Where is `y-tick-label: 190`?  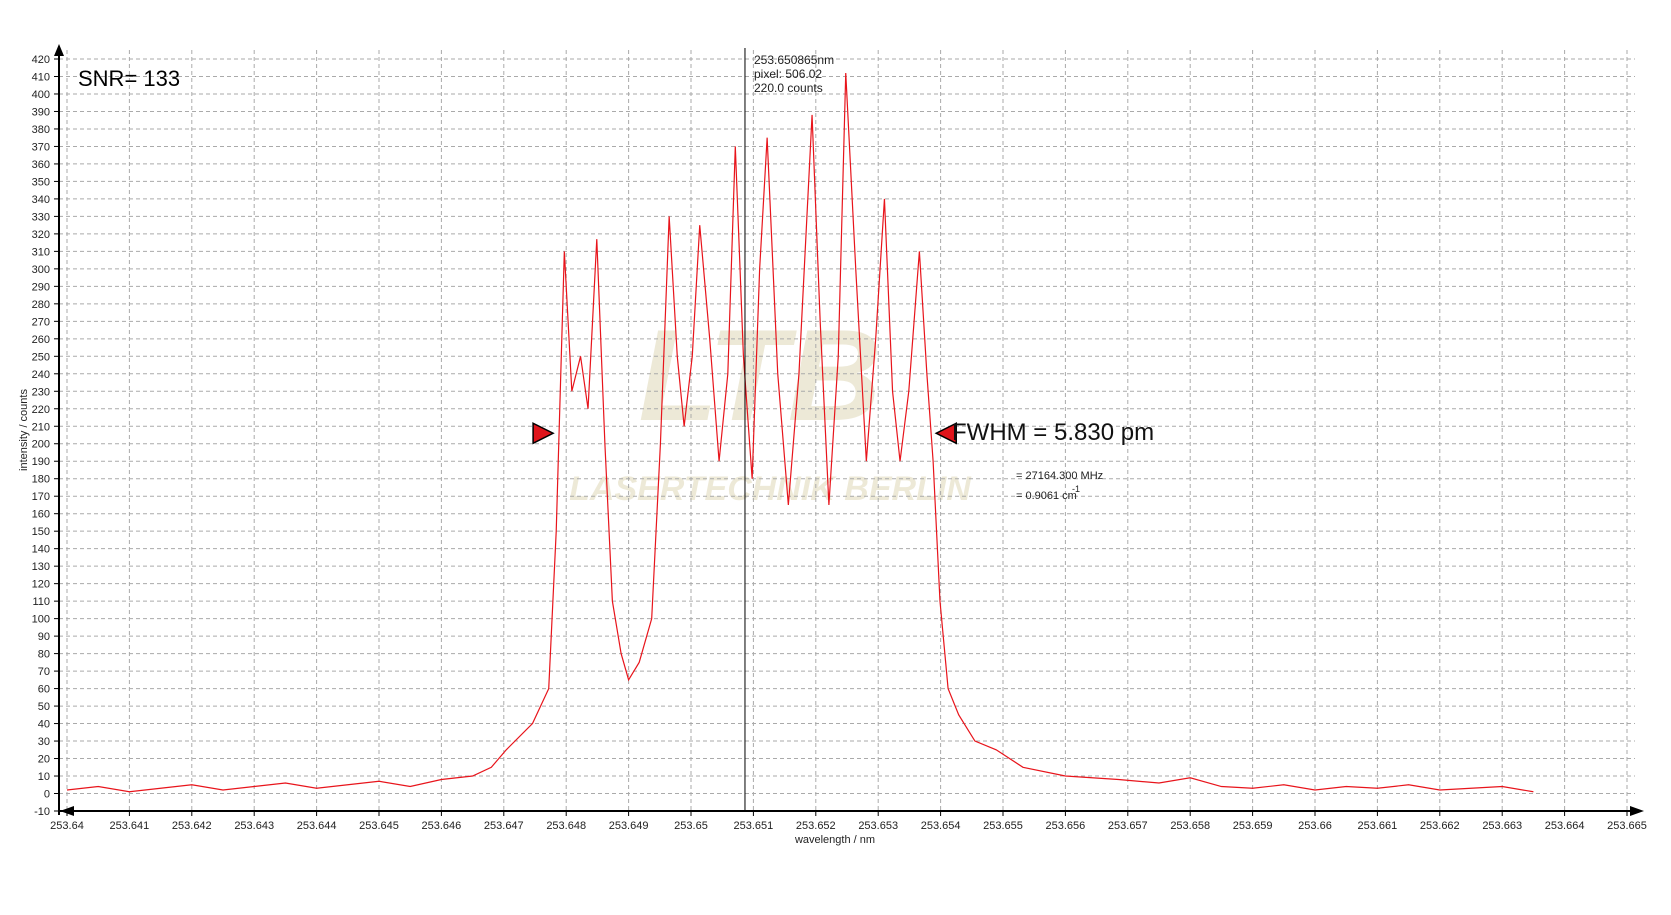
y-tick-label: 190 is located at coordinates (41, 462).